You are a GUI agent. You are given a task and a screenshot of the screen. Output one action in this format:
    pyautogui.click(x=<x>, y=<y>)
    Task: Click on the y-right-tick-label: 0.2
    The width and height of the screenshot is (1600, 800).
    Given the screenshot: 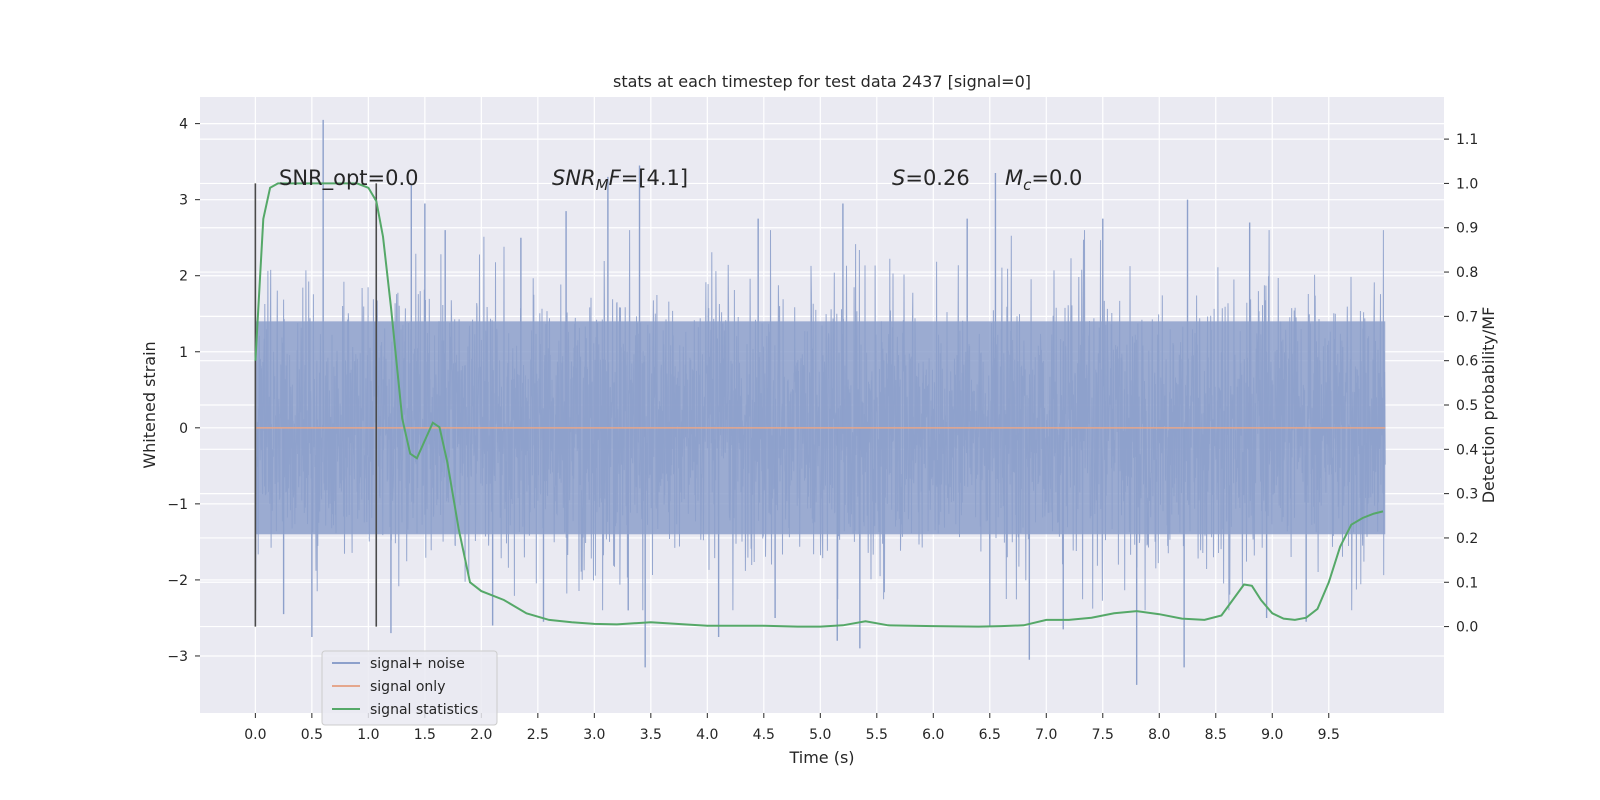 What is the action you would take?
    pyautogui.click(x=1467, y=539)
    